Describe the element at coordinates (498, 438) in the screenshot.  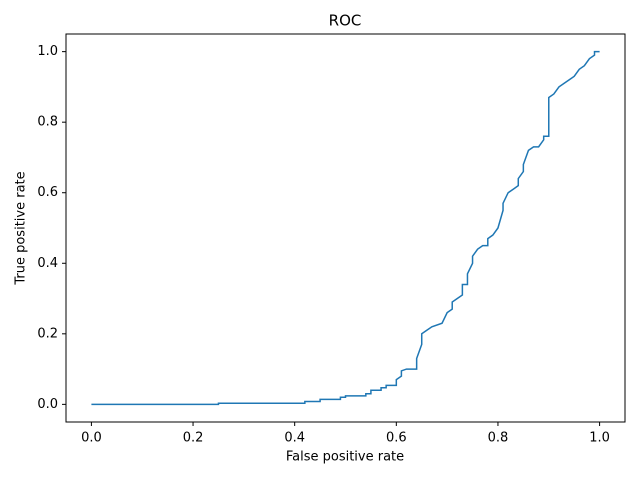
I see `x-tick-label: 0.8` at that location.